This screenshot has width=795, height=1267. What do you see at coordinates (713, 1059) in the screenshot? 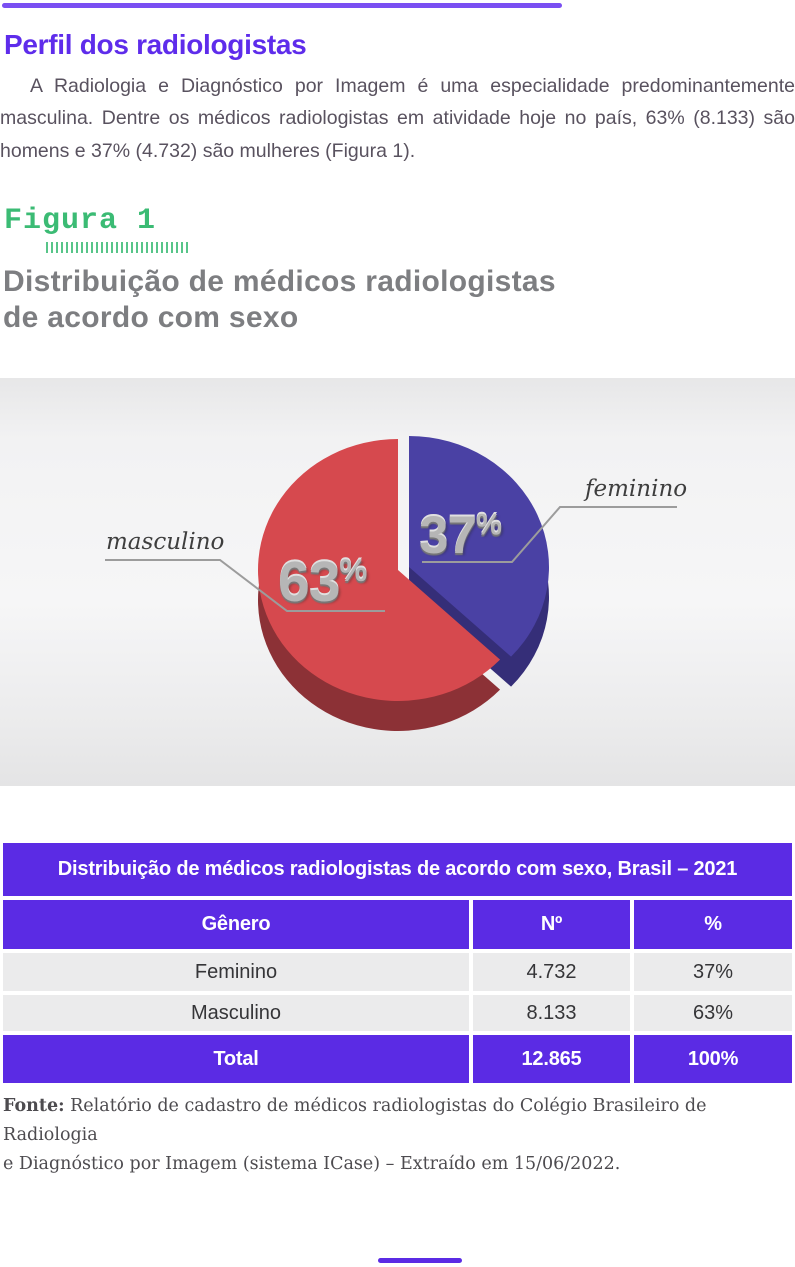
I see `table-total-pct: 100%` at bounding box center [713, 1059].